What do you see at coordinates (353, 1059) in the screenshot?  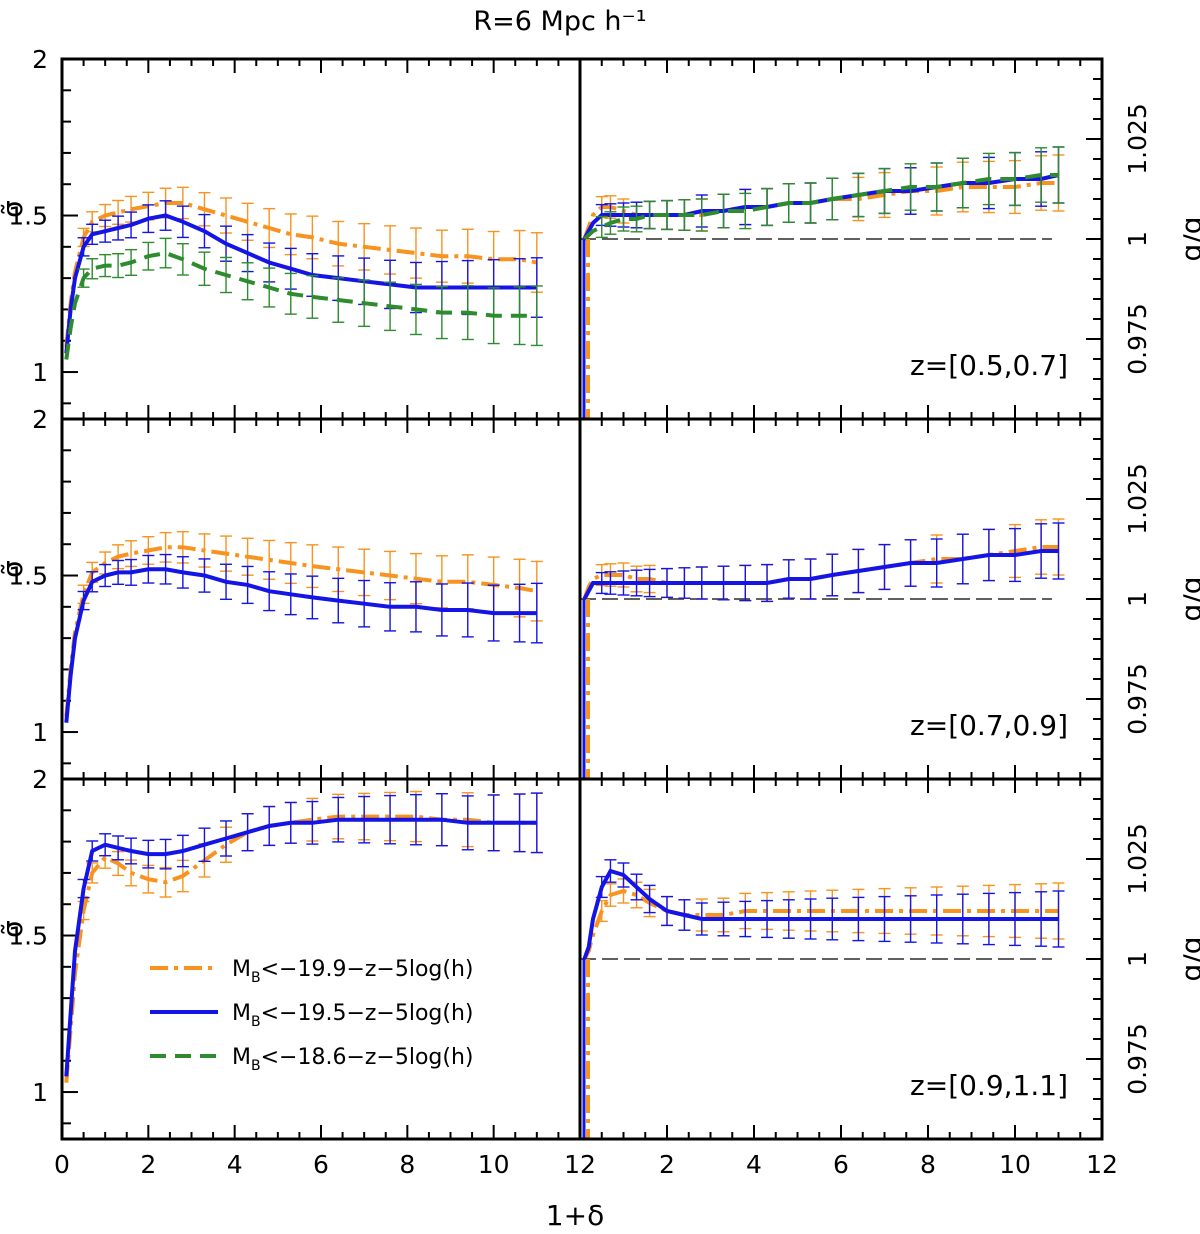 I see `legend-entry: MB<−18.6−z−5log(h)` at bounding box center [353, 1059].